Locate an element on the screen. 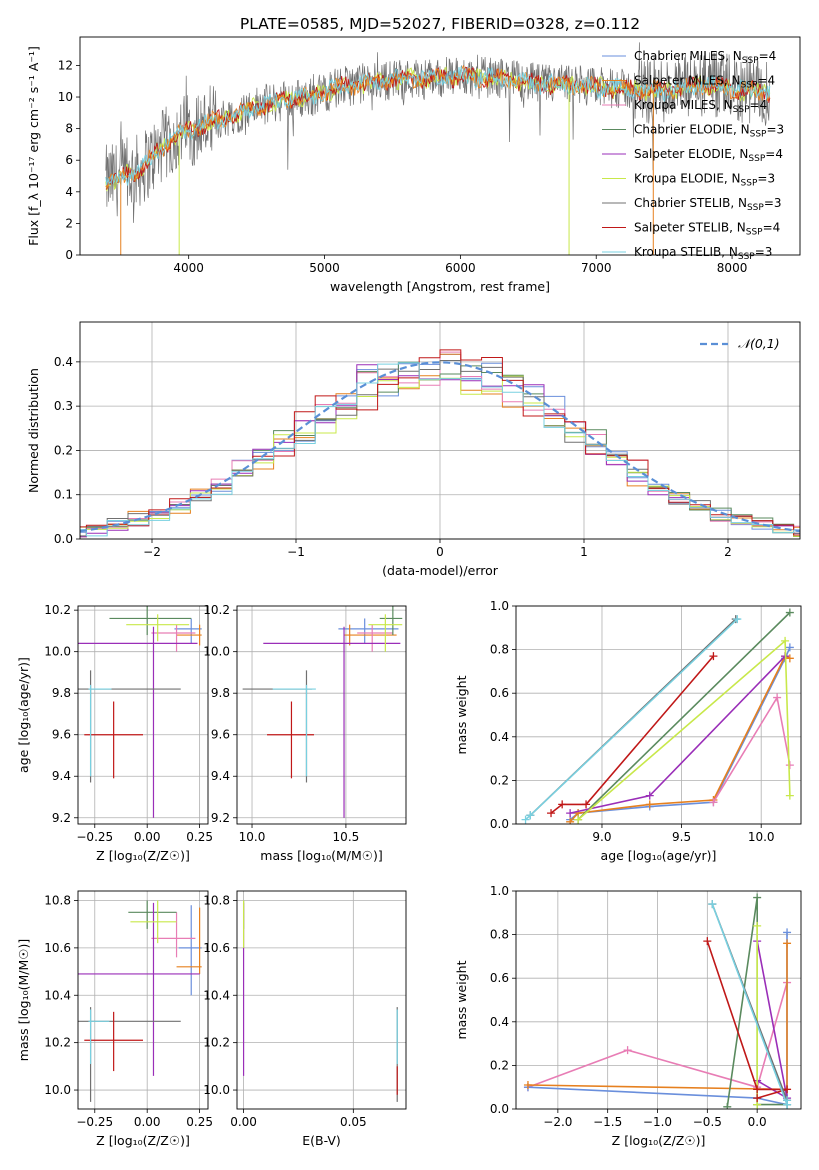  plot-area-mass-vs-ebv is located at coordinates (320, 1001).